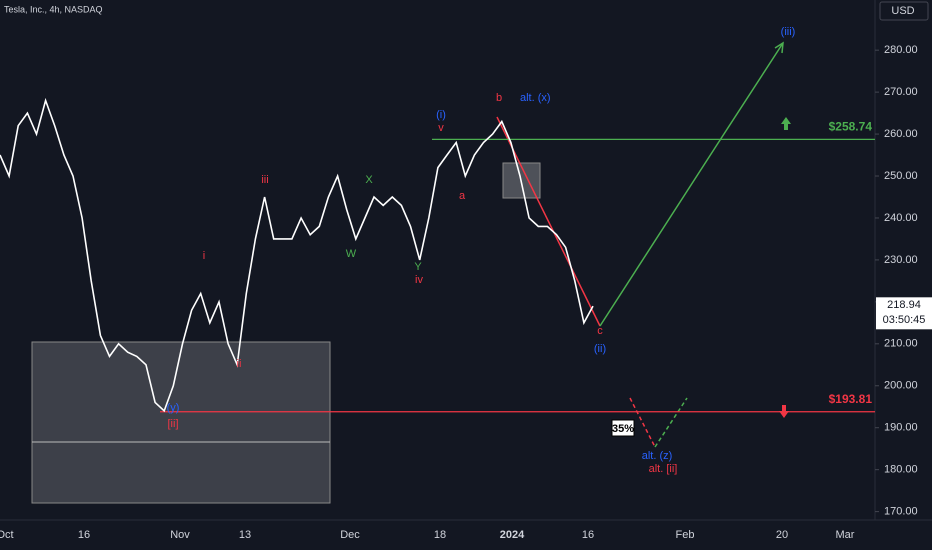  I want to click on x-tick-label: Feb, so click(685, 535).